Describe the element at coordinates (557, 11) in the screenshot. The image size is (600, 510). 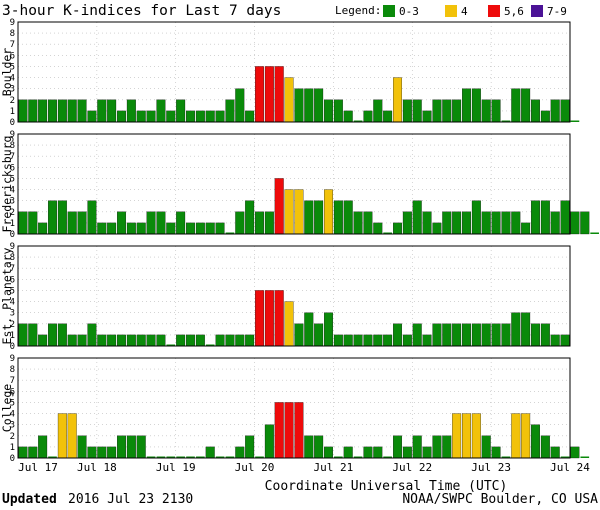
I see `legend-entry: 7-9` at that location.